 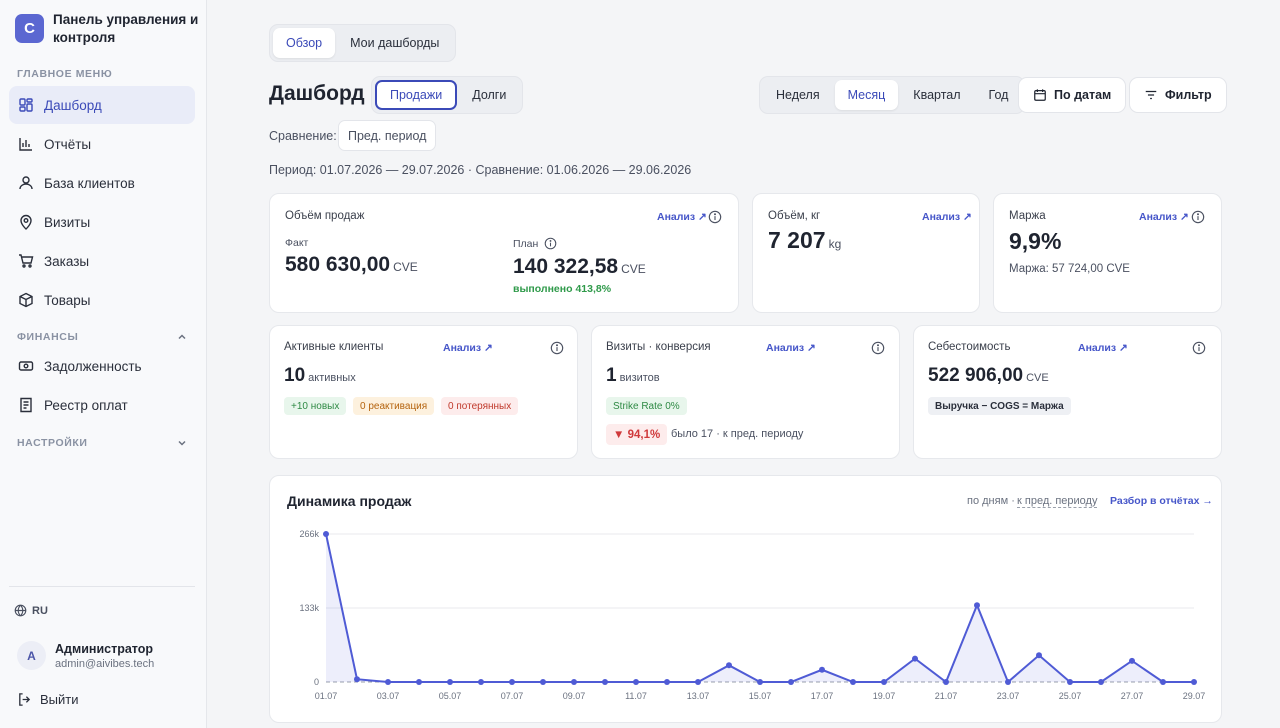 I want to click on brand: C Панель управления и контроля, so click(x=107, y=29).